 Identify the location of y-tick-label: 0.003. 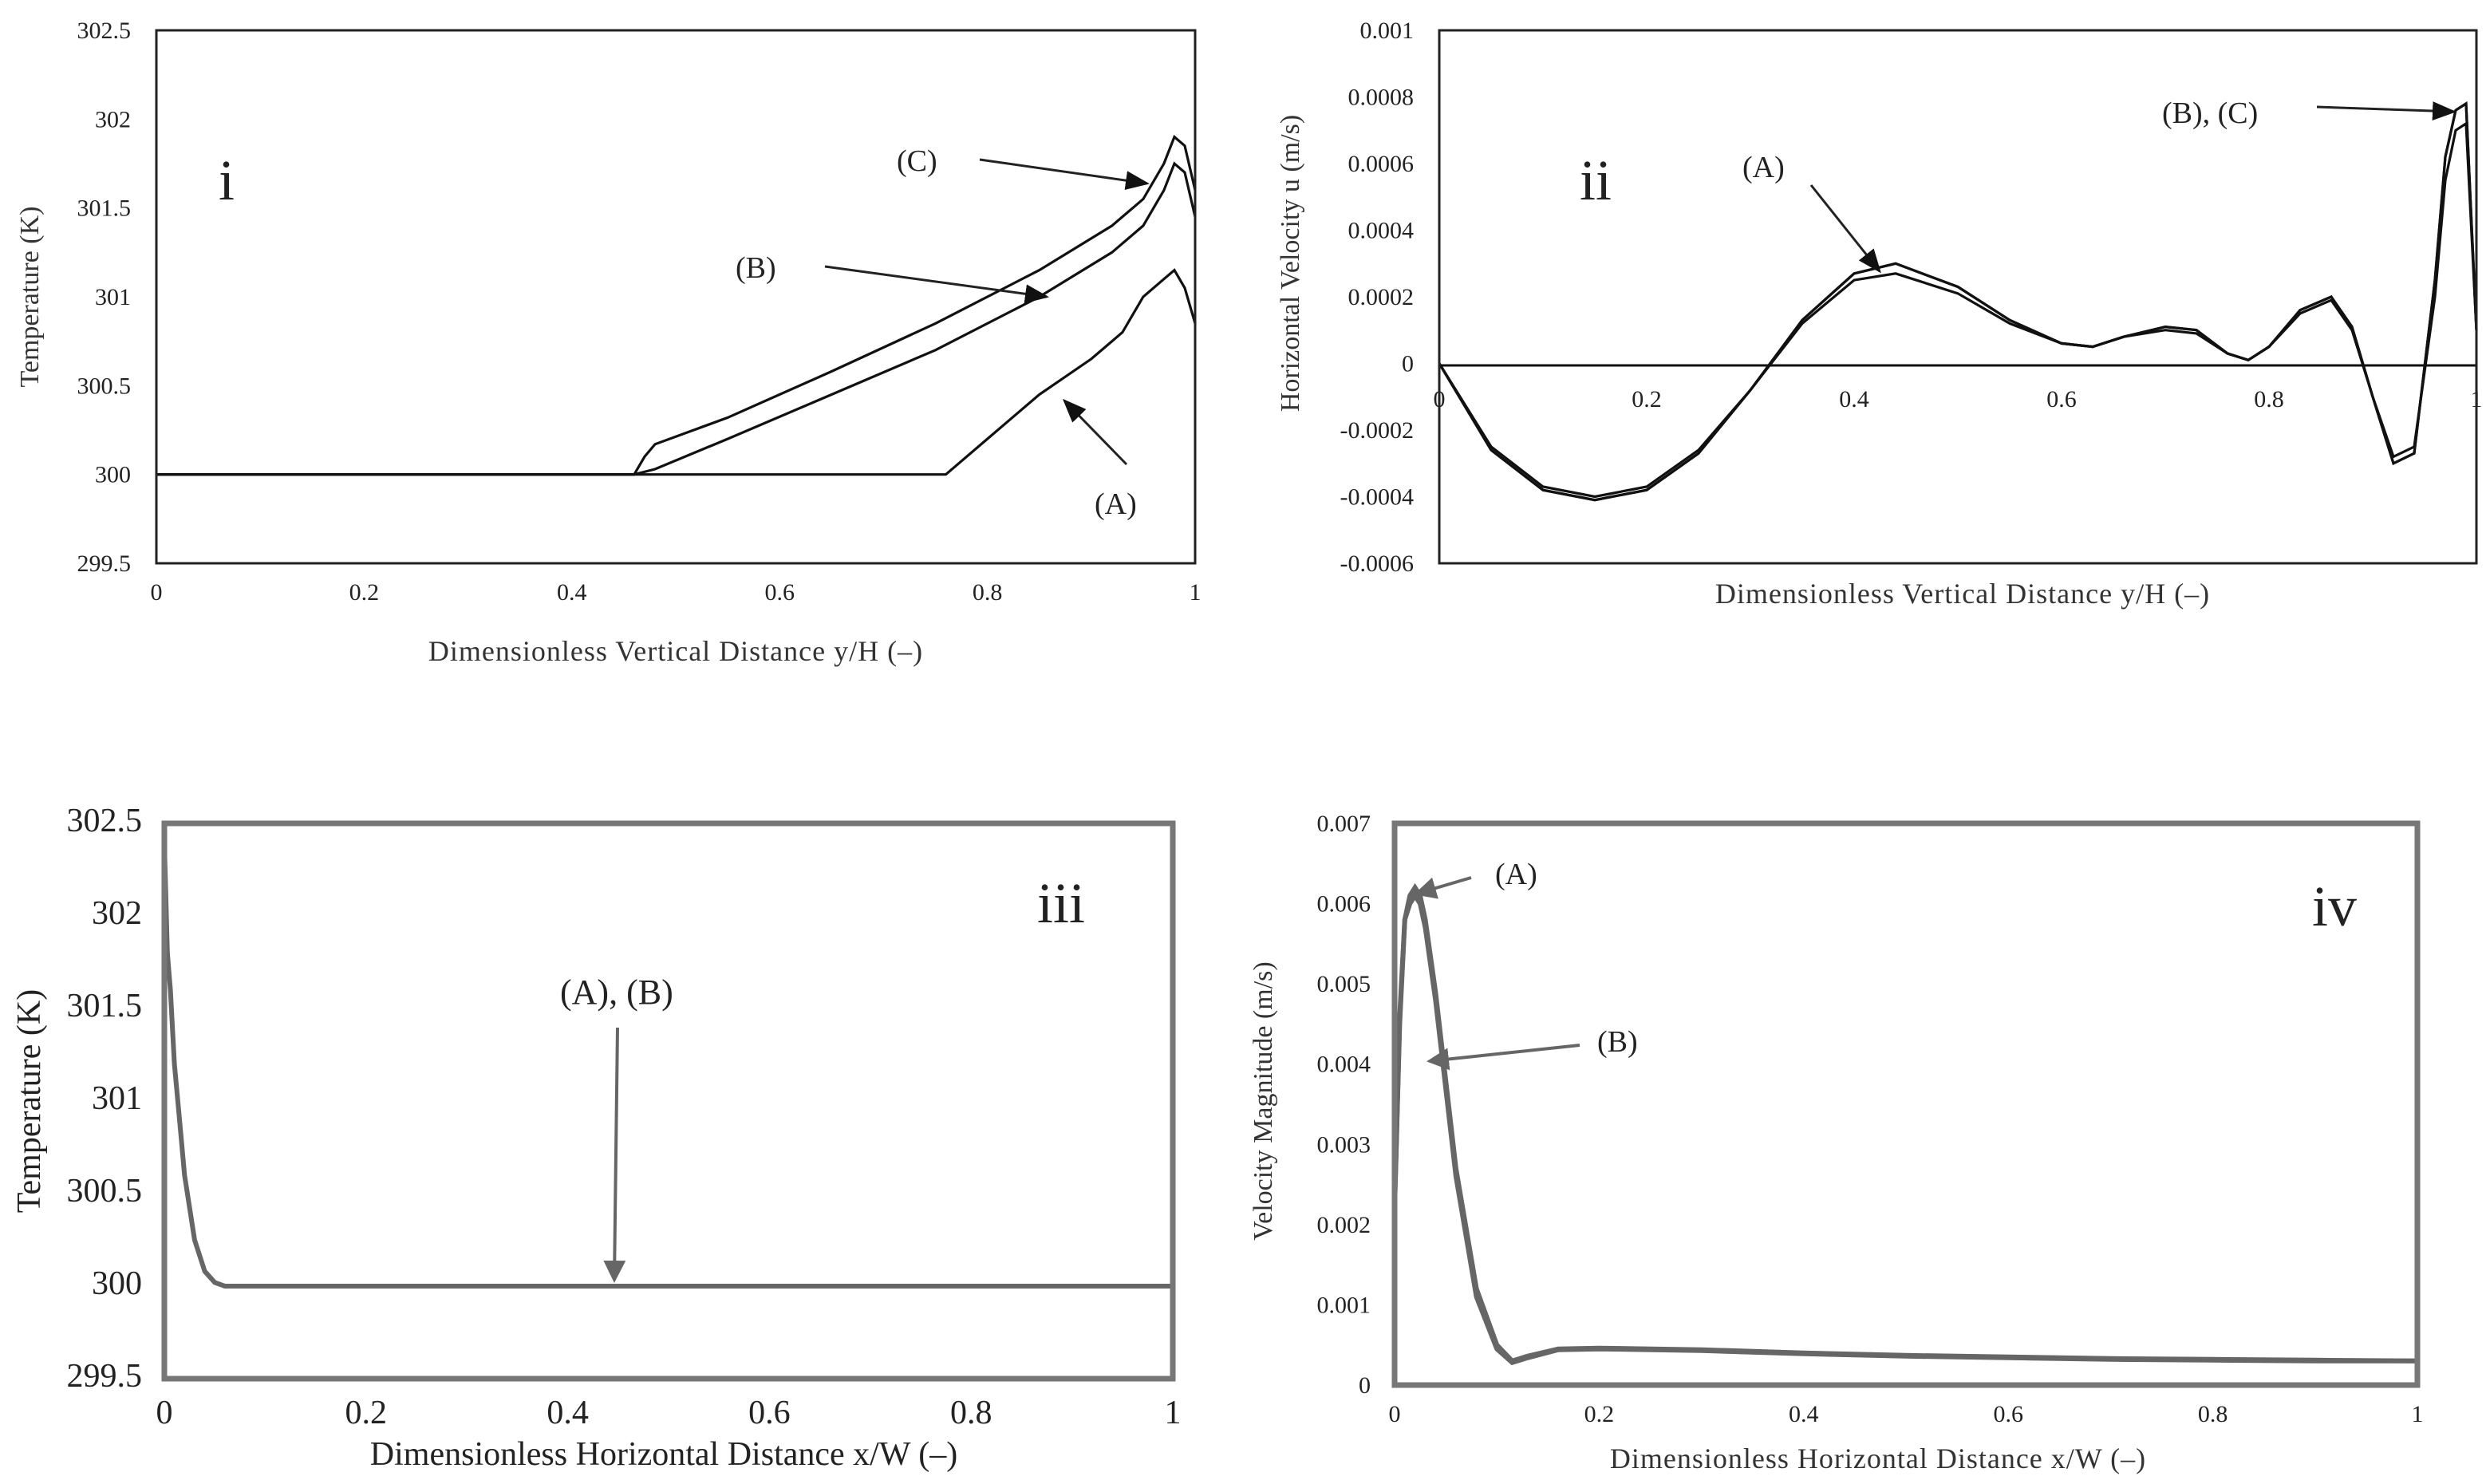
(1344, 1144).